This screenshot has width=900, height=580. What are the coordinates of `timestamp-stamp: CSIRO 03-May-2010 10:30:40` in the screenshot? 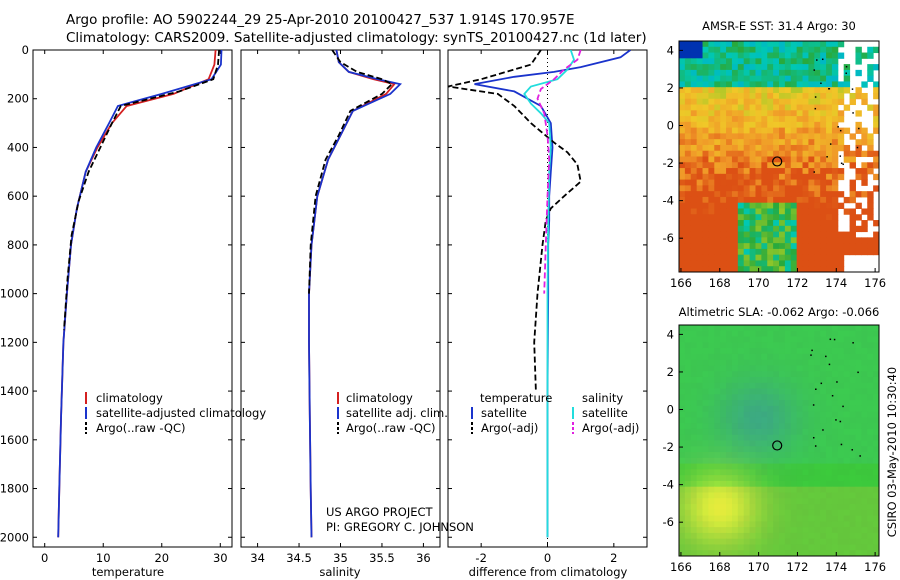 It's located at (892, 452).